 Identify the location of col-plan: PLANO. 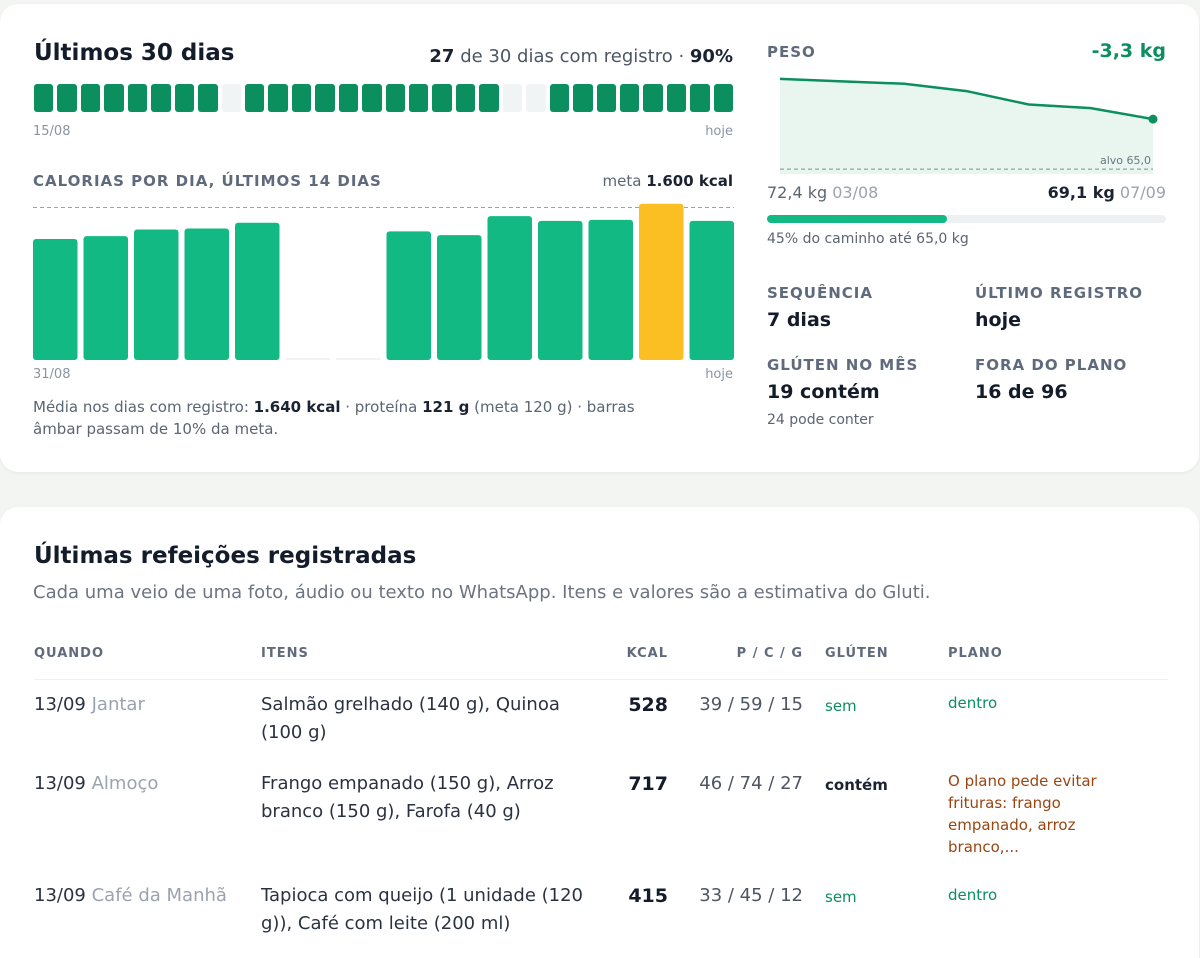
(975, 653).